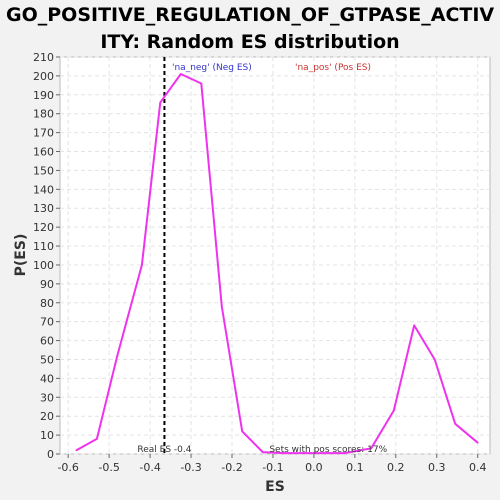 Image resolution: width=500 pixels, height=500 pixels. Describe the element at coordinates (328, 450) in the screenshot. I see `annotation-label: Sets with pos scores: 17%` at that location.